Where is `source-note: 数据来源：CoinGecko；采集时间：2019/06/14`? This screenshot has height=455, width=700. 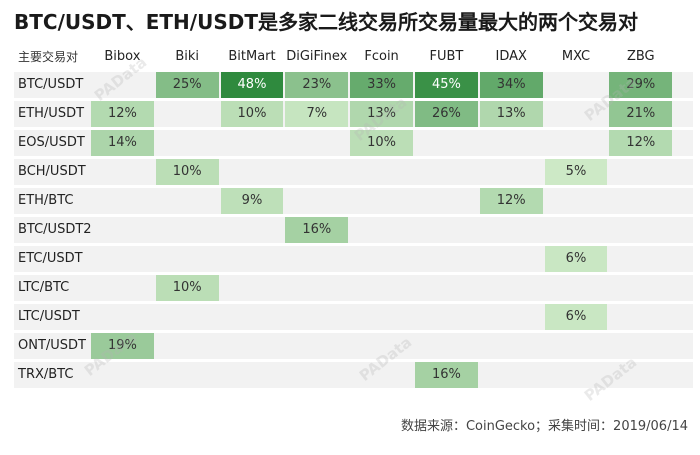
source-note: 数据来源：CoinGecko；采集时间：2019/06/14 is located at coordinates (544, 426).